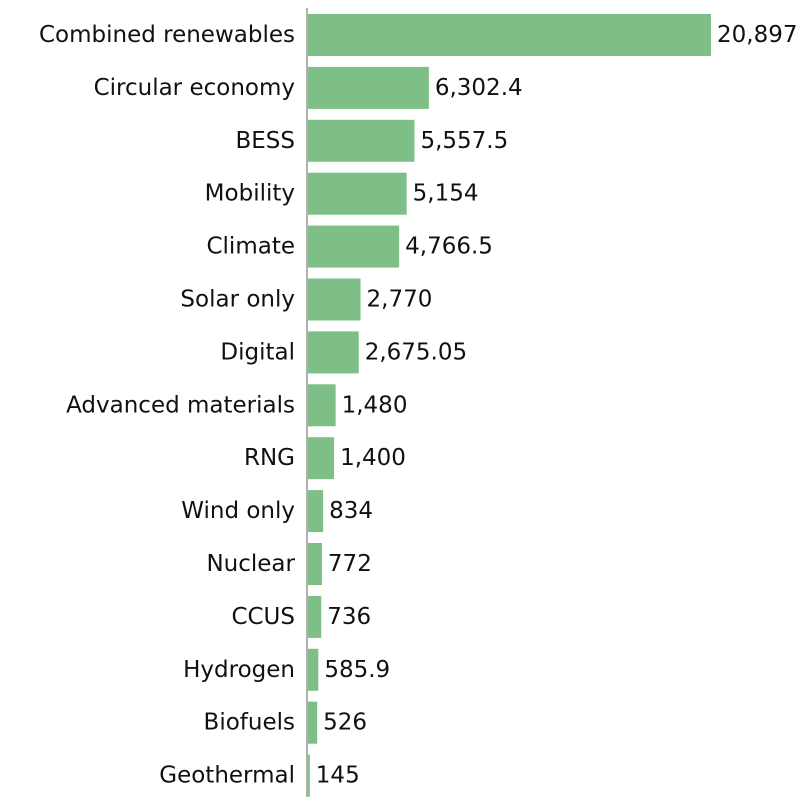 The width and height of the screenshot is (803, 797). I want to click on value-label: 6,302.4, so click(479, 88).